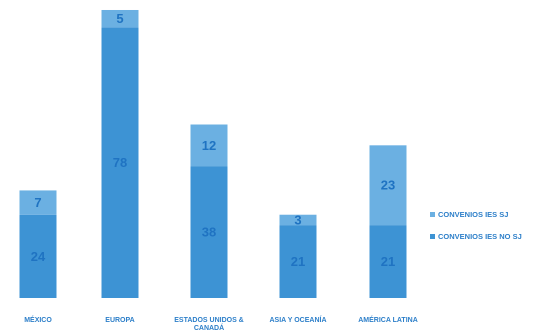 The image size is (539, 330). What do you see at coordinates (297, 319) in the screenshot?
I see `category-label-asia-y-oceania: ASIA Y OCEANÍA` at bounding box center [297, 319].